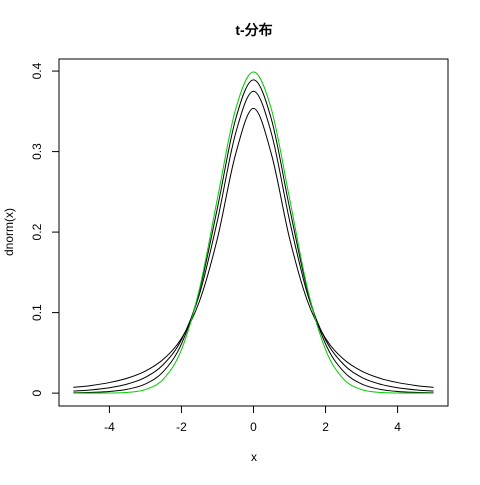  What do you see at coordinates (37, 70) in the screenshot?
I see `y-tick-label: 0.4` at bounding box center [37, 70].